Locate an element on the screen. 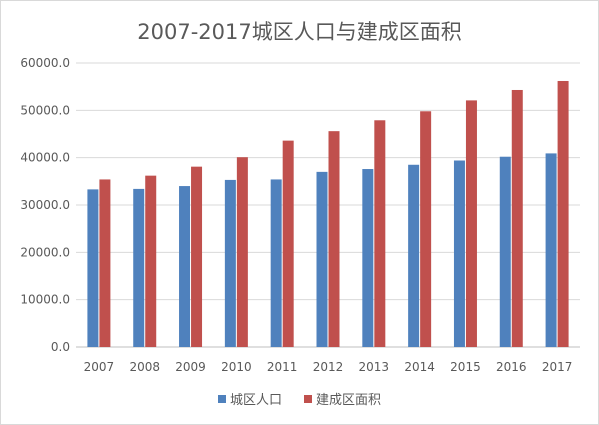  y-tick-label: 60000.0 is located at coordinates (45, 63).